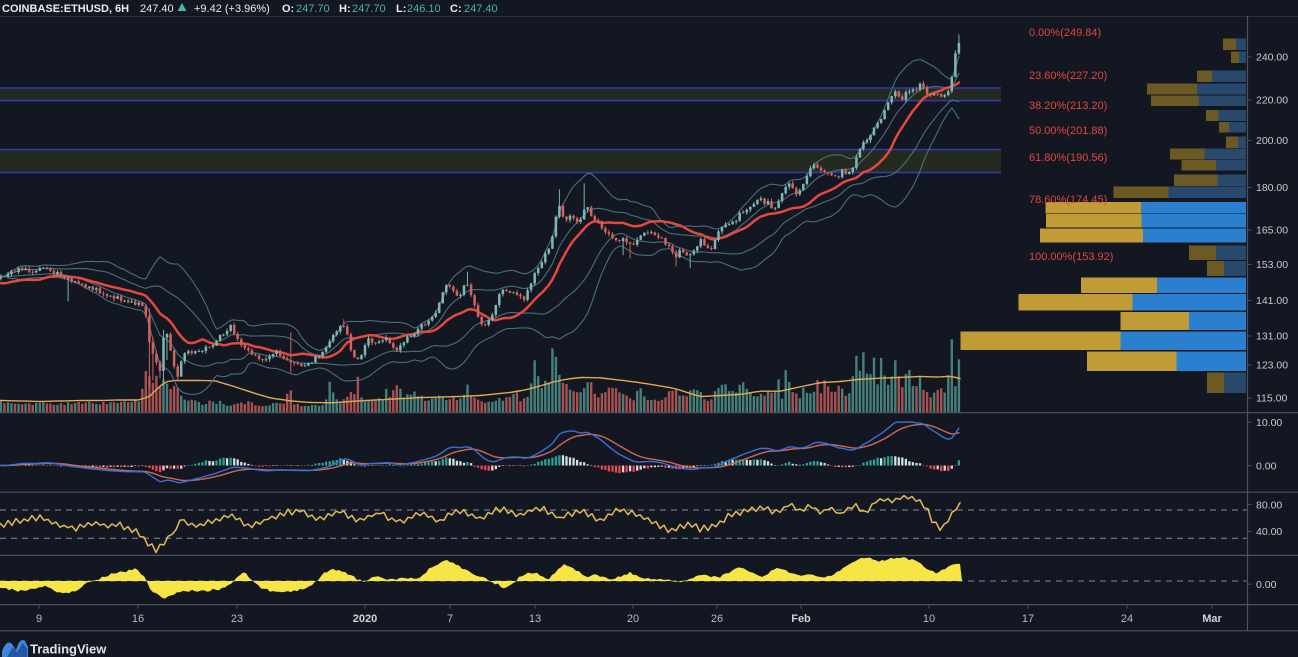 The width and height of the screenshot is (1298, 657). Describe the element at coordinates (456, 9) in the screenshot. I see `svg-text: C:` at that location.